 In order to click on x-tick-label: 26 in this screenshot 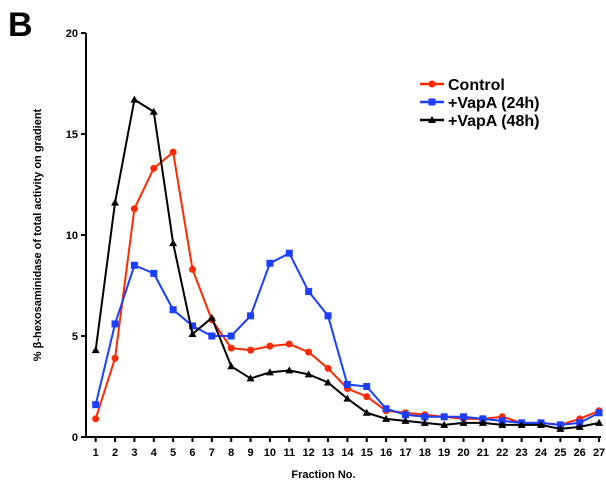, I will do `click(580, 453)`.